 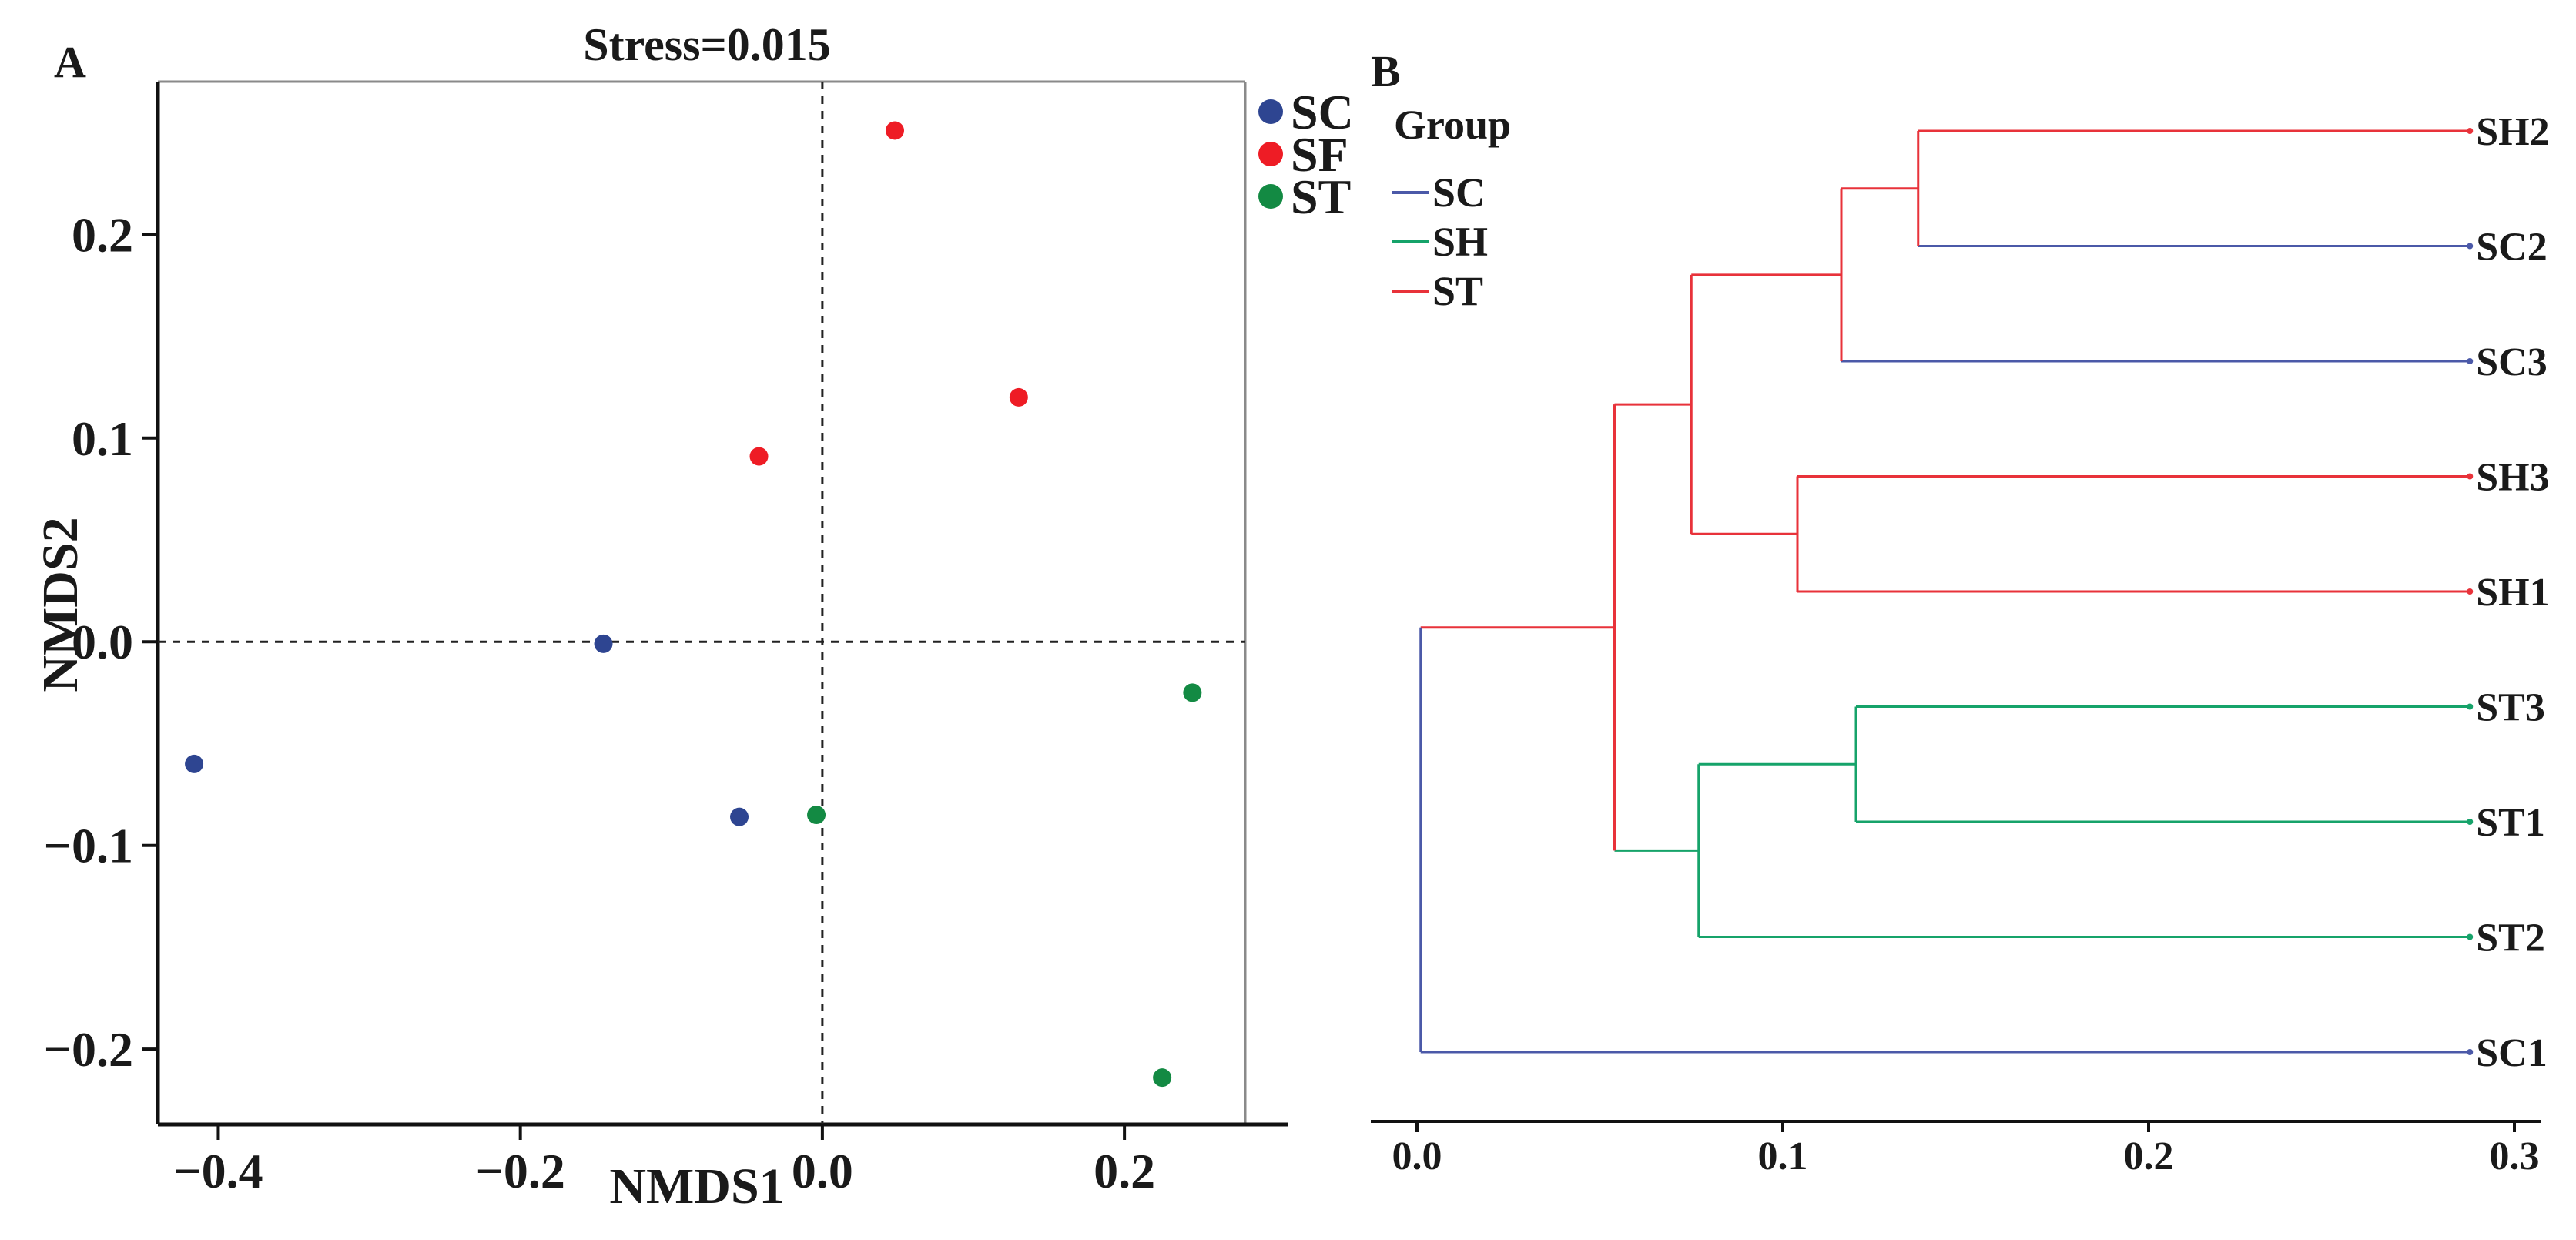 What do you see at coordinates (2510, 708) in the screenshot?
I see `leaf-label-st3: ST3` at bounding box center [2510, 708].